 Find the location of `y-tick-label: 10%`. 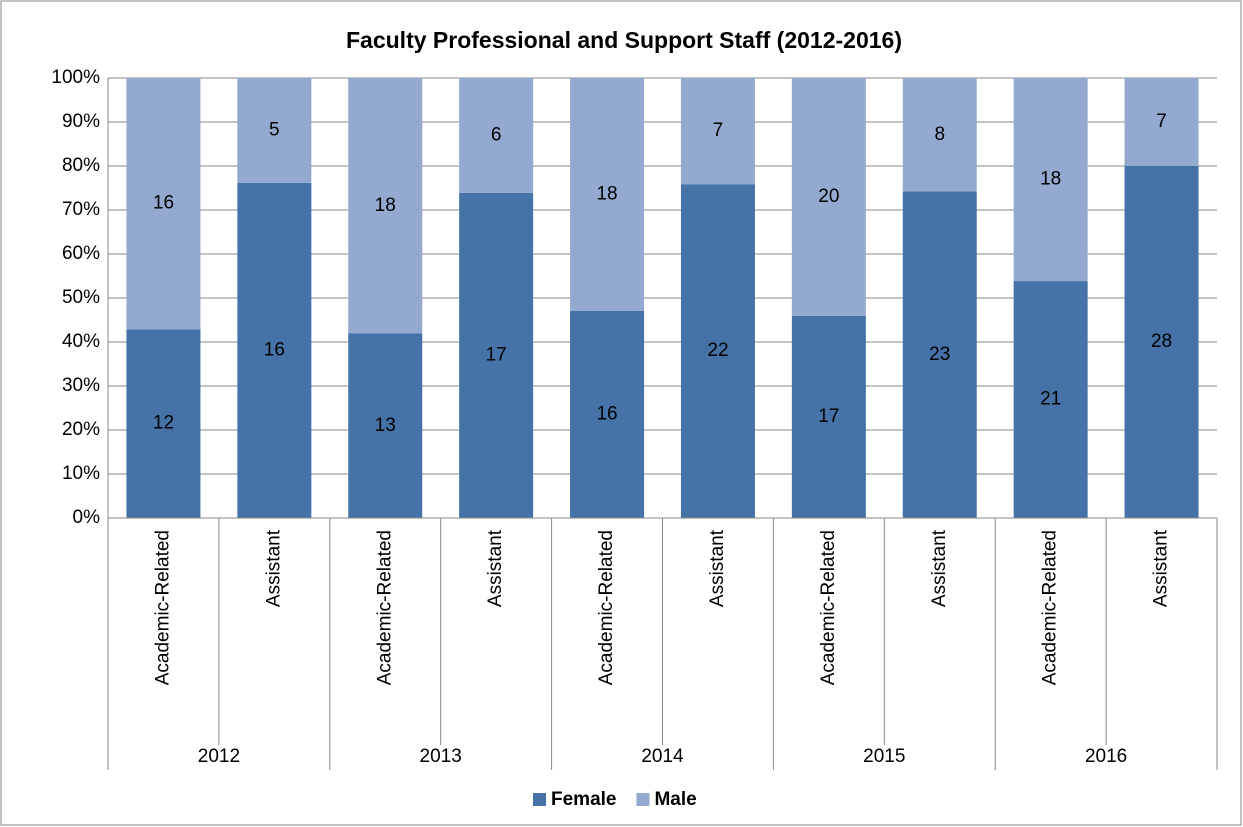

y-tick-label: 10% is located at coordinates (81, 473).